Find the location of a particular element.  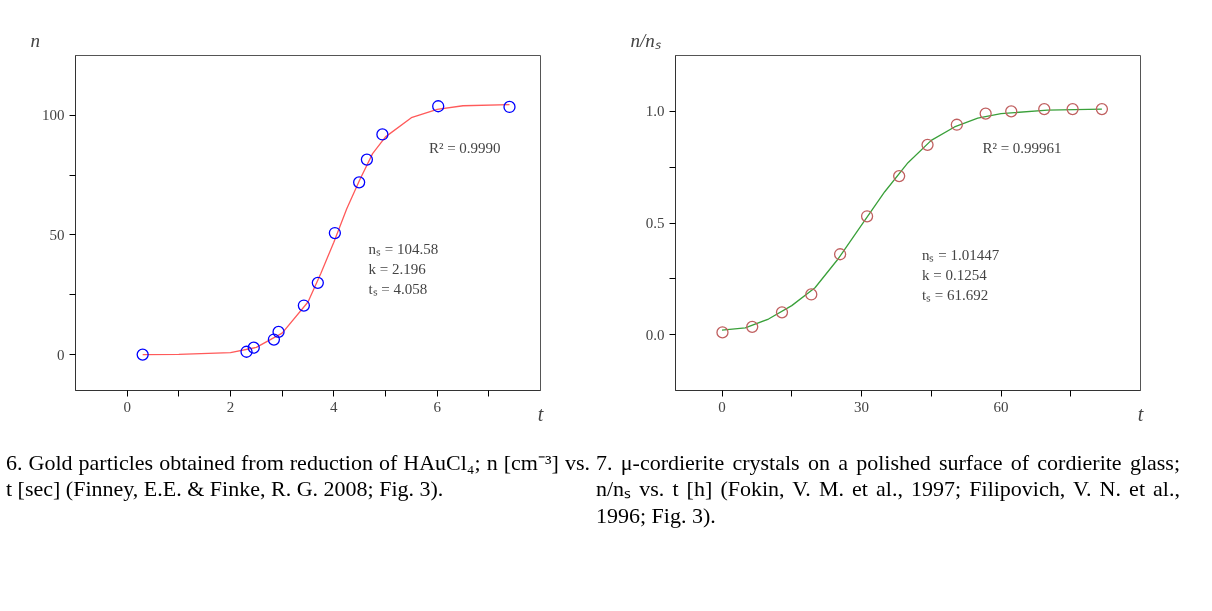

x-tick-label: 30 is located at coordinates (861, 406).